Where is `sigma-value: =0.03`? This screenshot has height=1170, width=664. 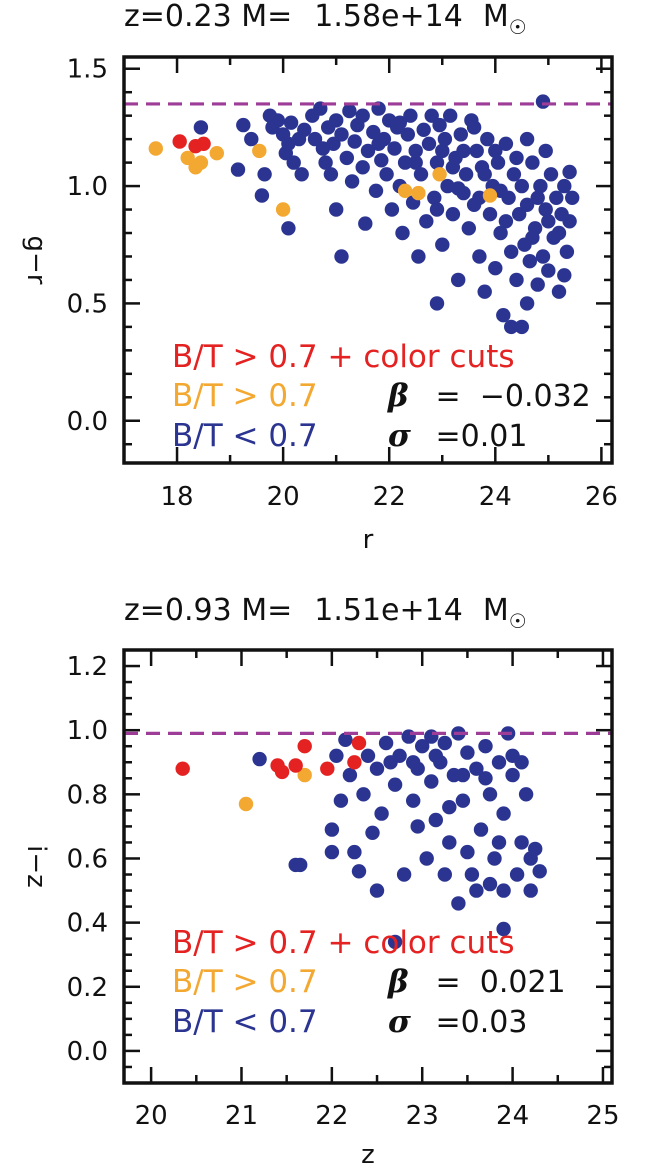 sigma-value: =0.03 is located at coordinates (476, 1022).